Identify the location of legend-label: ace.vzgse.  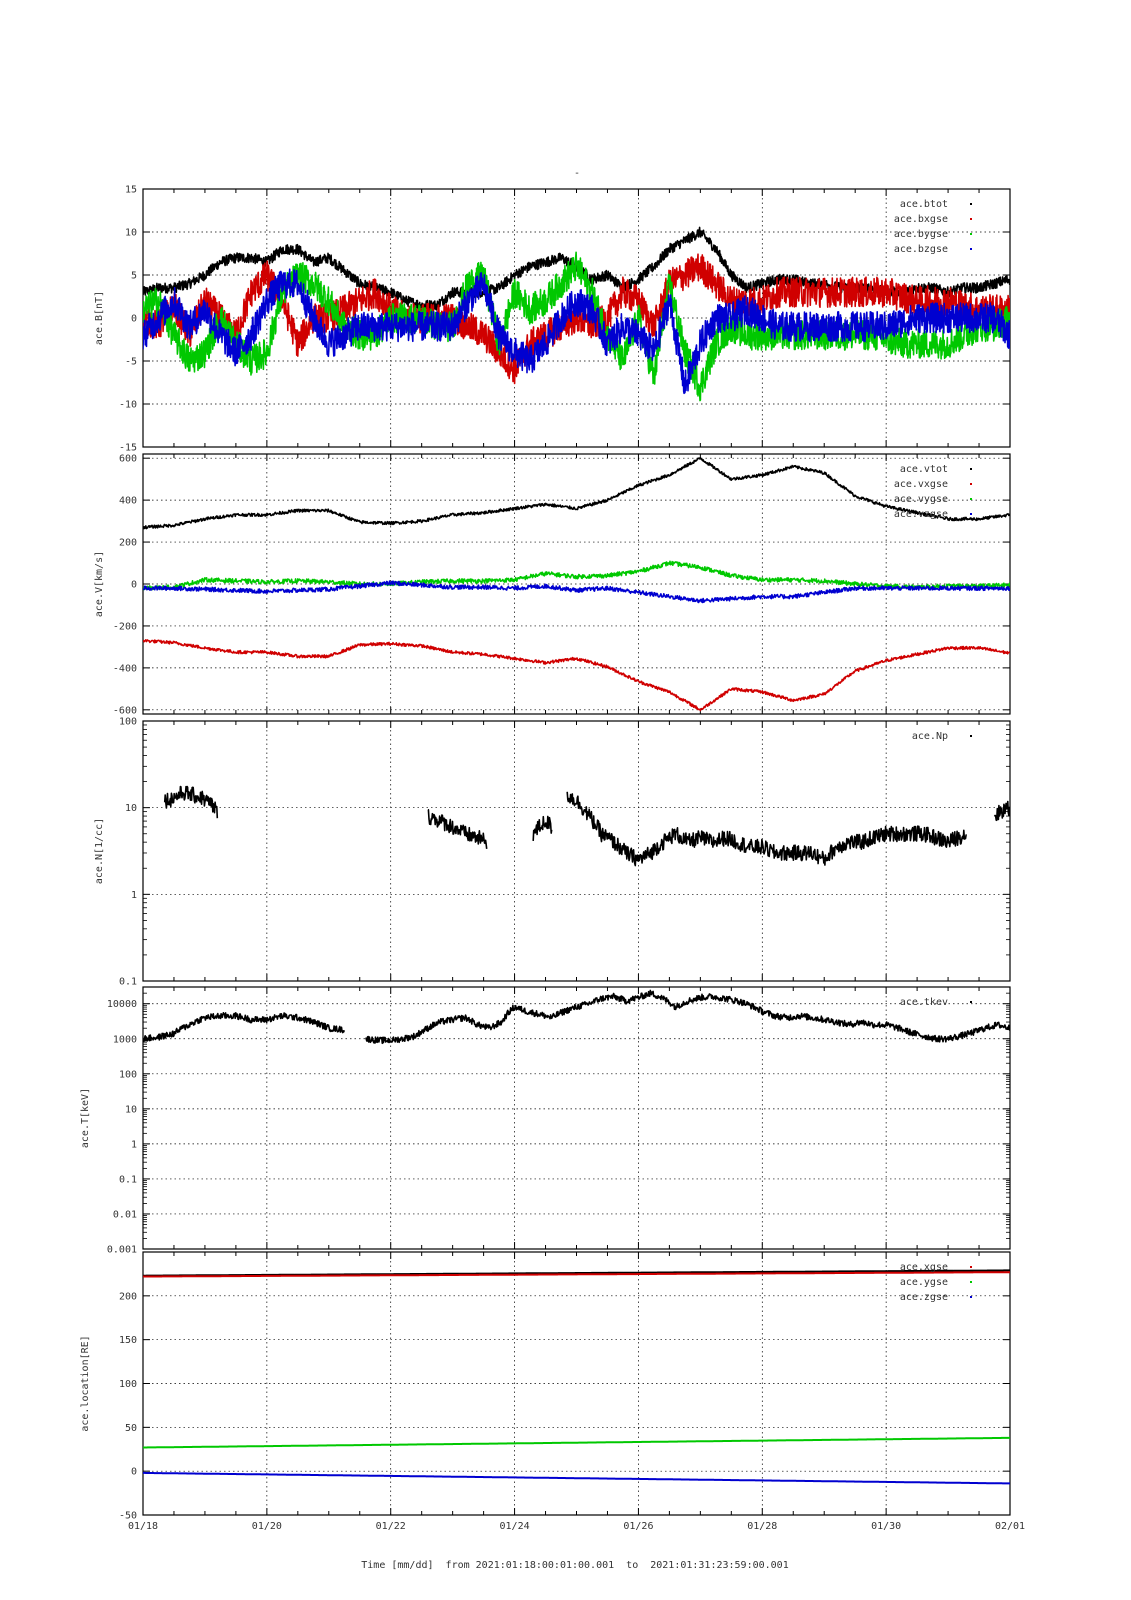
(921, 514).